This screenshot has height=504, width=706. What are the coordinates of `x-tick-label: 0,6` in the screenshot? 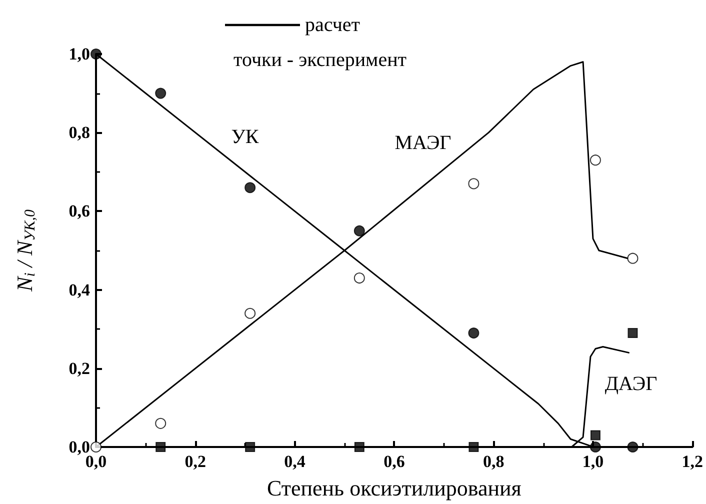 It's located at (394, 461).